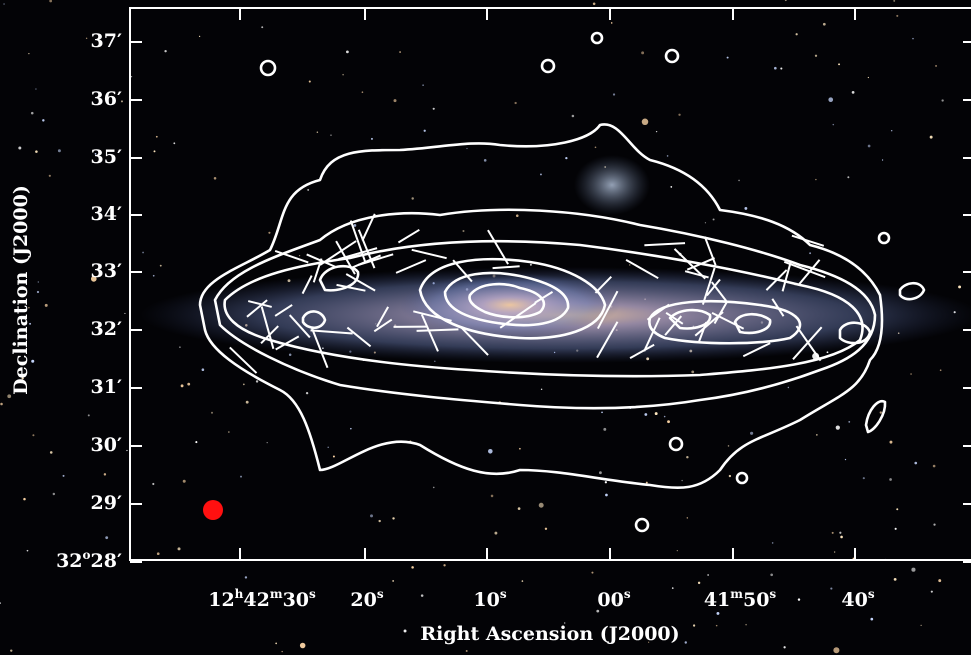 The width and height of the screenshot is (971, 655). What do you see at coordinates (486, 600) in the screenshot?
I see `tick-label-part: 10` at bounding box center [486, 600].